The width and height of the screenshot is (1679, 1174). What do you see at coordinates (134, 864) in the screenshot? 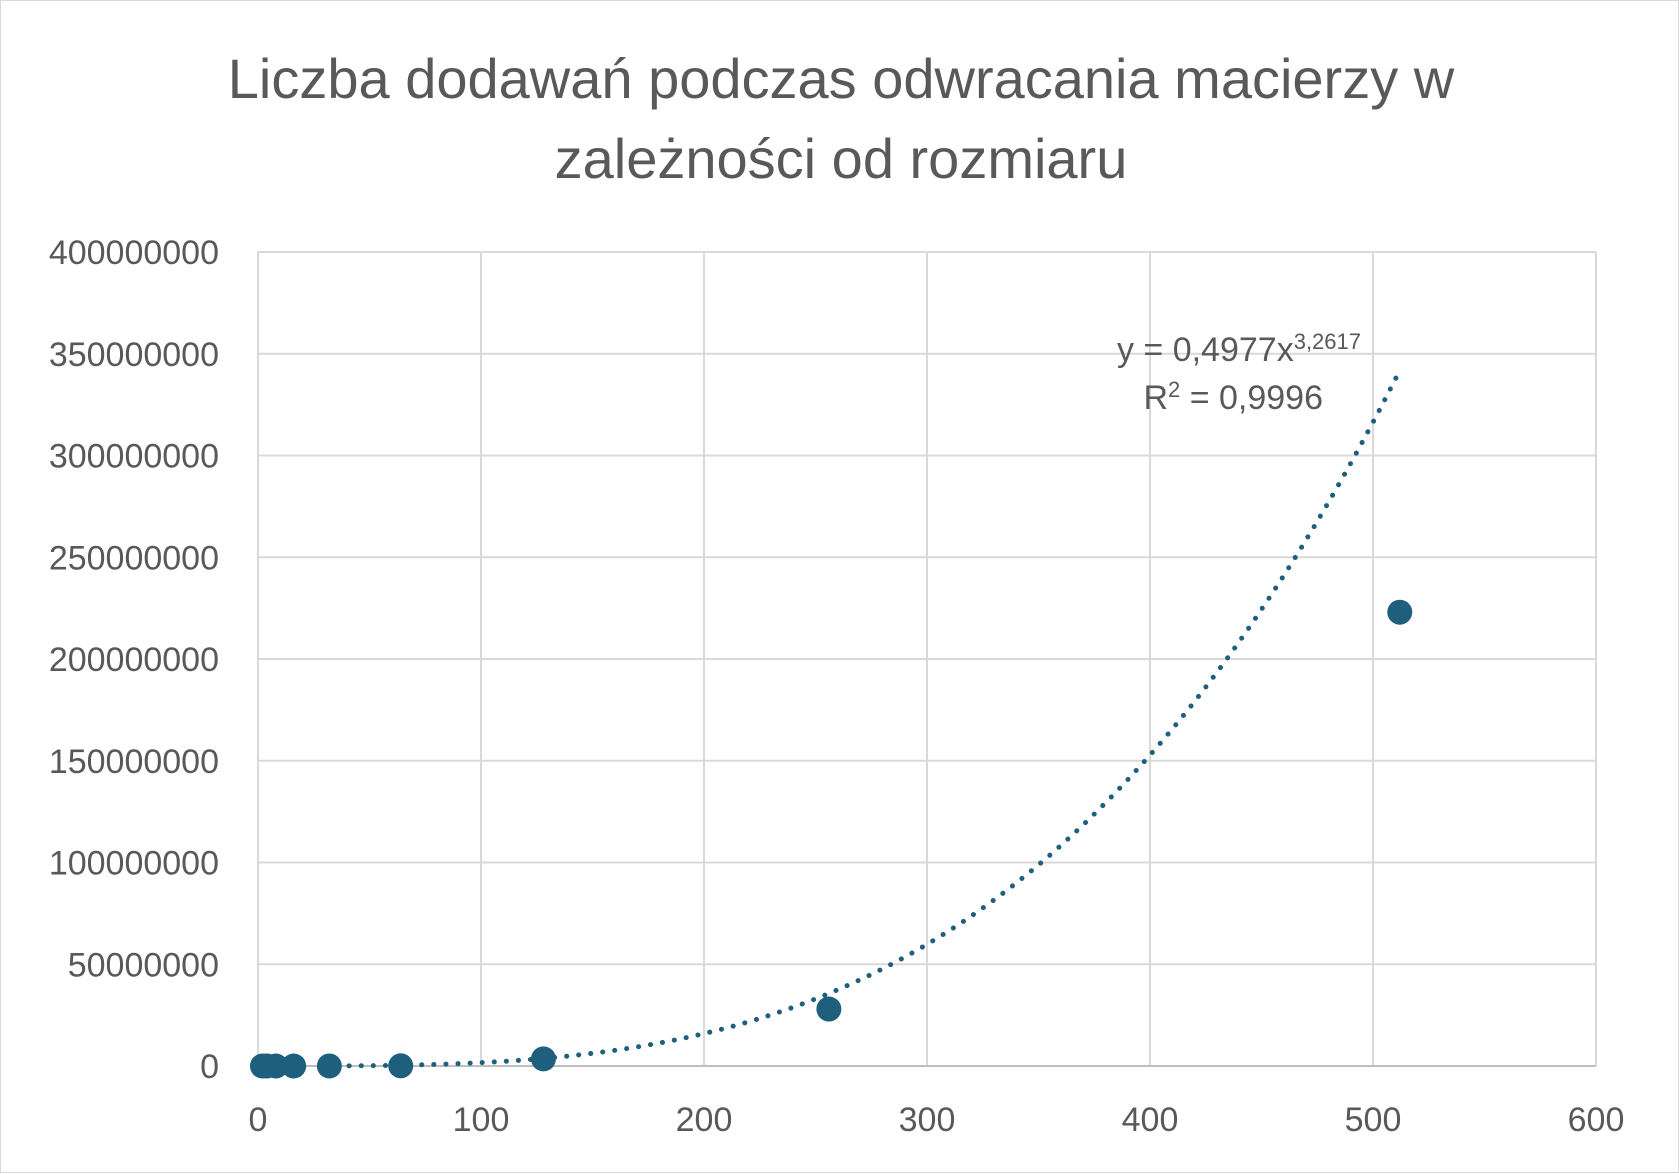
I see `y-tick-label: 100000000` at bounding box center [134, 864].